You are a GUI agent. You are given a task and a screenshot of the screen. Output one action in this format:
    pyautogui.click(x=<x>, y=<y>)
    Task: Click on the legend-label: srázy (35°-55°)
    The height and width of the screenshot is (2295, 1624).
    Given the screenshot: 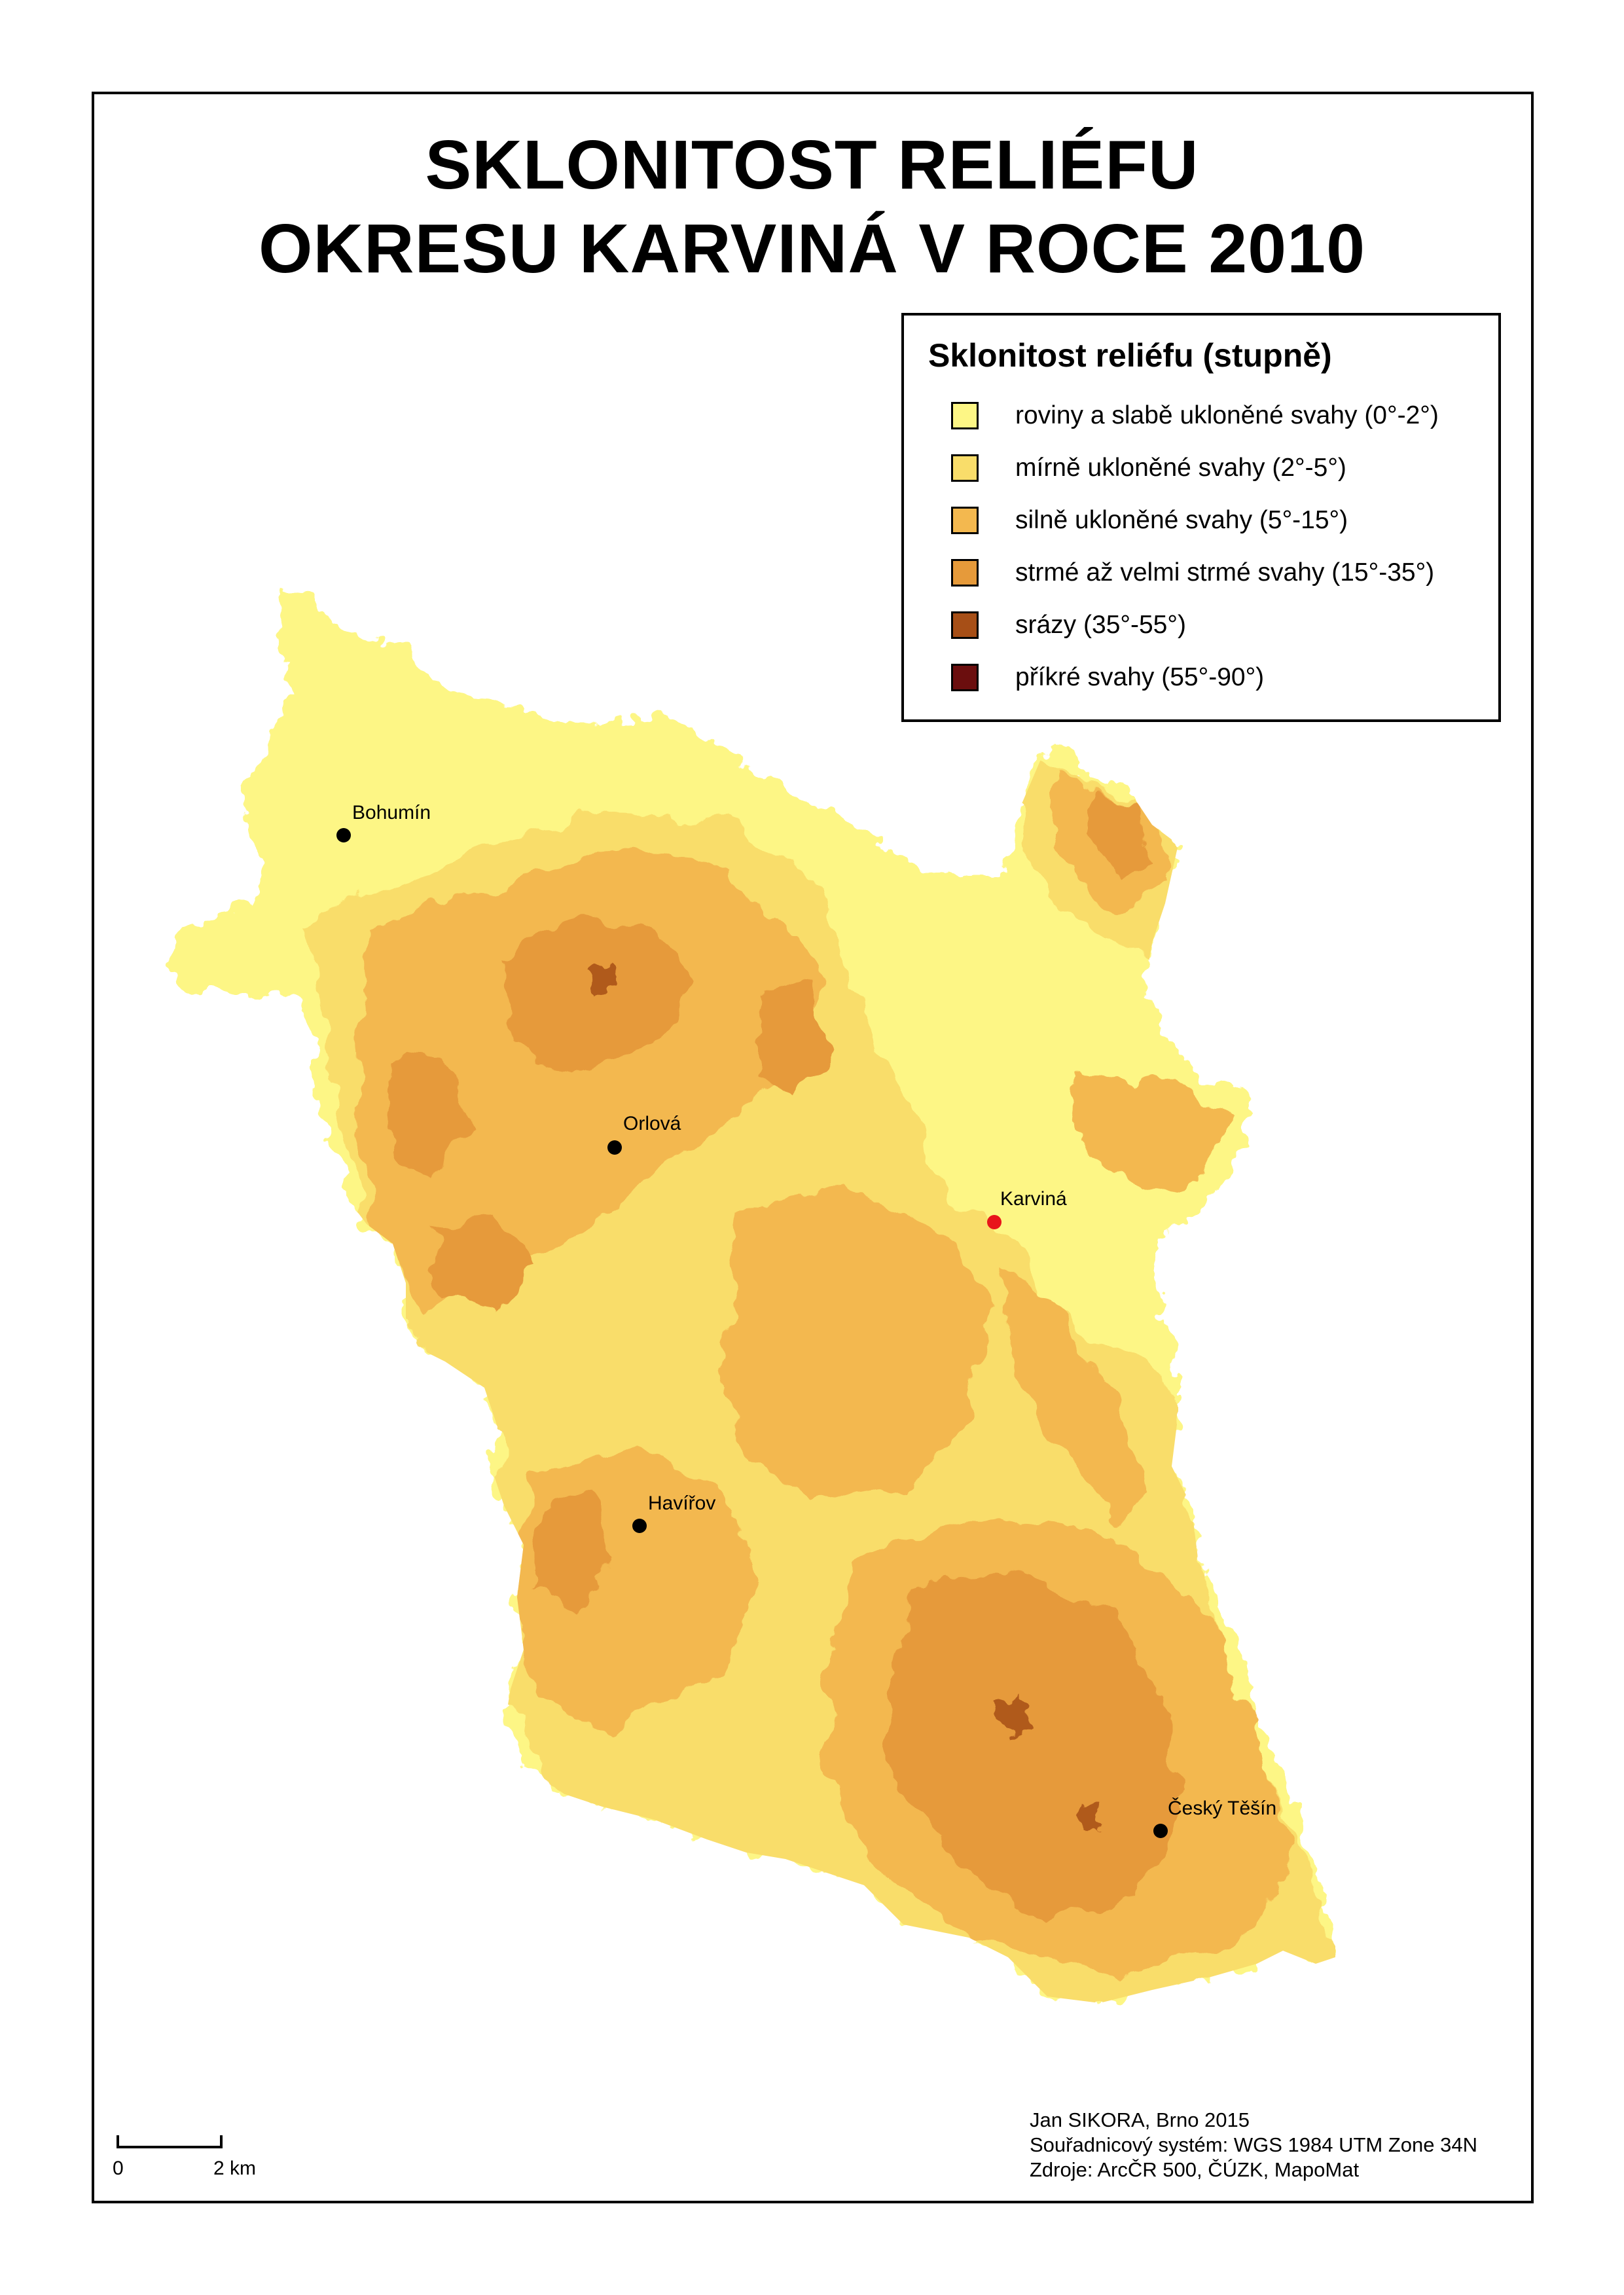 What is the action you would take?
    pyautogui.click(x=1100, y=625)
    